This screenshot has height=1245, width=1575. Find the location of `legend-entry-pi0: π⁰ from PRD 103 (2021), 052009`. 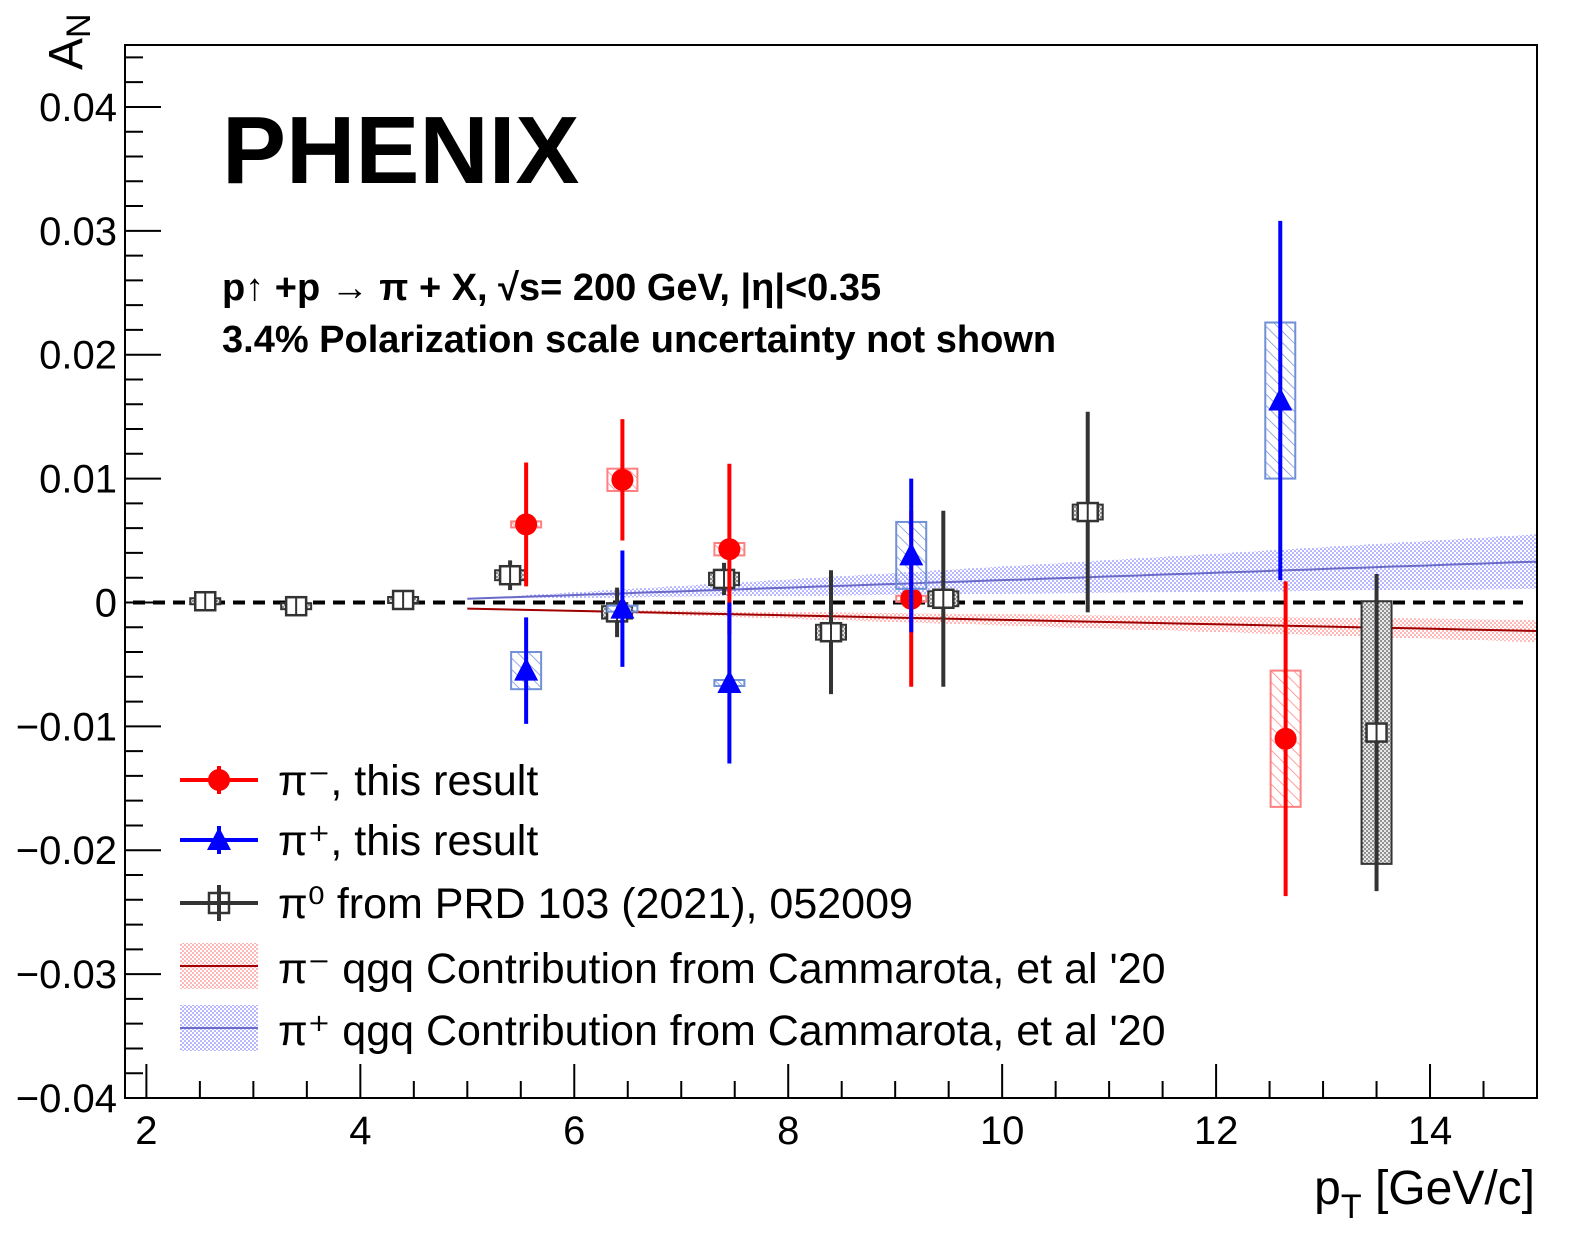

legend-entry-pi0: π⁰ from PRD 103 (2021), 052009 is located at coordinates (546, 904).